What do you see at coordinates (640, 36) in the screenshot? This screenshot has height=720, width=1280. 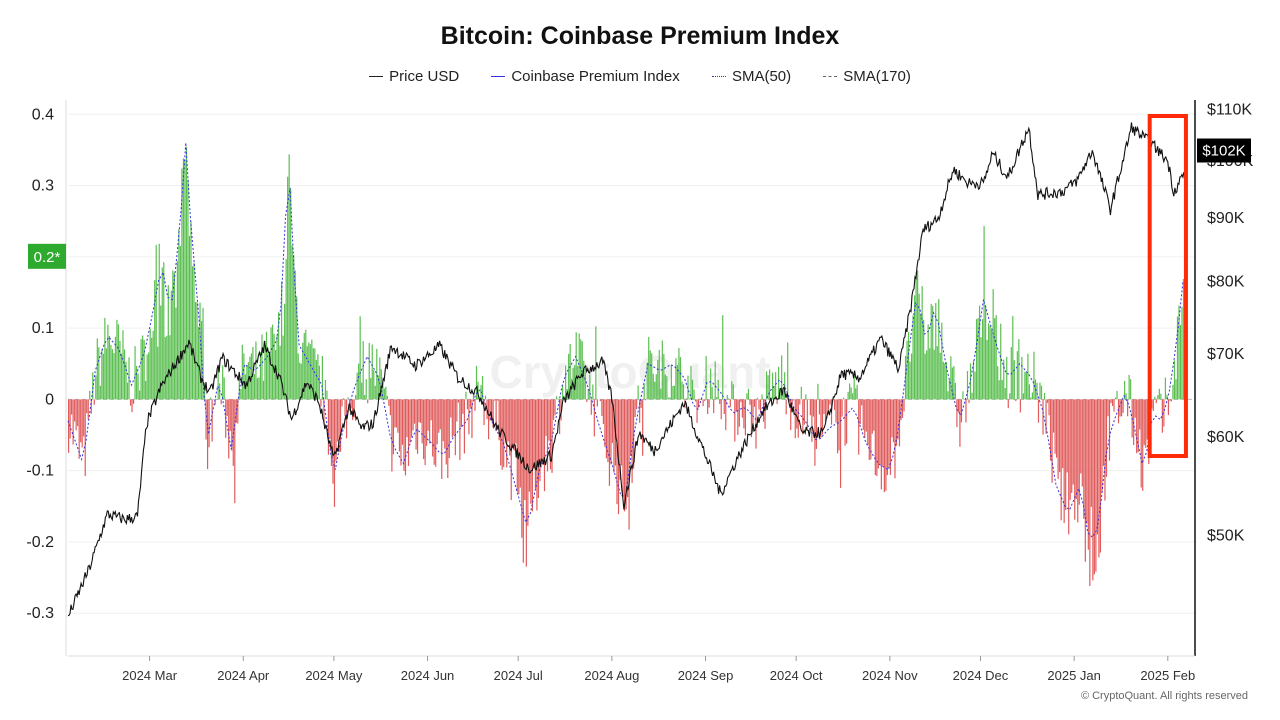 I see `chart-title: Bitcoin: Coinbase Premium Index` at bounding box center [640, 36].